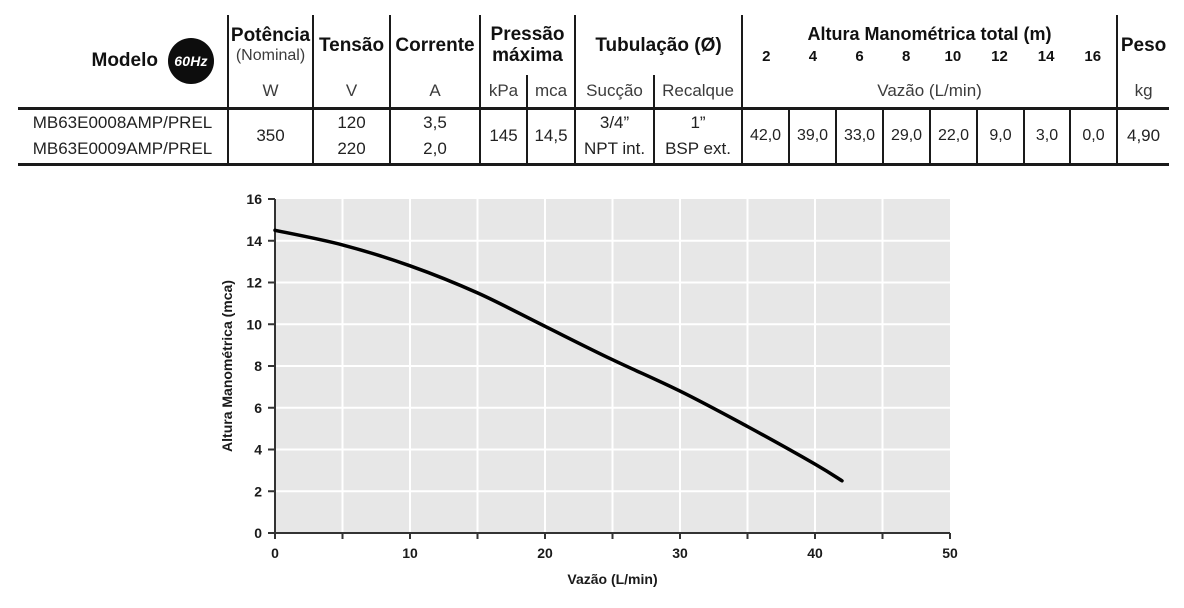  I want to click on altura-head-10: 10, so click(953, 56).